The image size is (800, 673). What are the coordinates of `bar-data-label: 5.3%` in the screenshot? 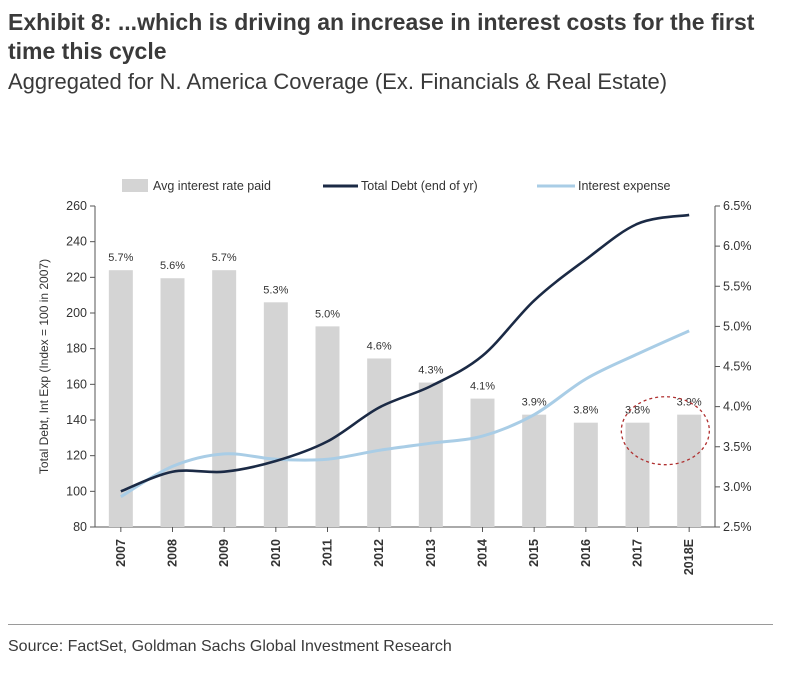 It's located at (275, 290).